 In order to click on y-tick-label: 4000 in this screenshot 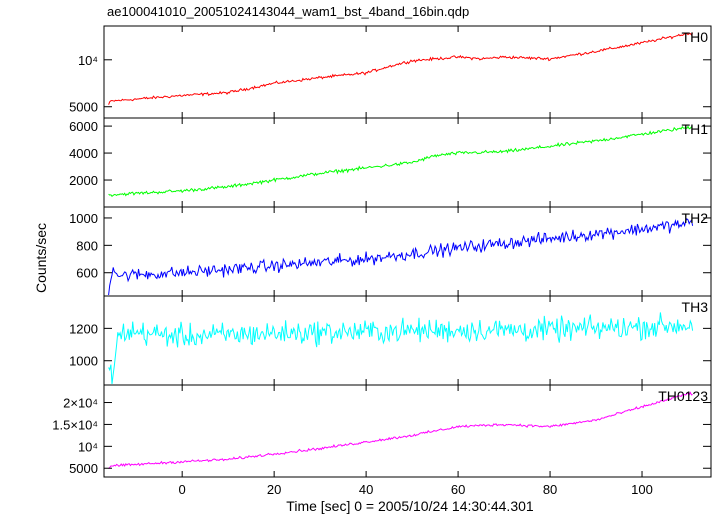, I will do `click(83, 153)`.